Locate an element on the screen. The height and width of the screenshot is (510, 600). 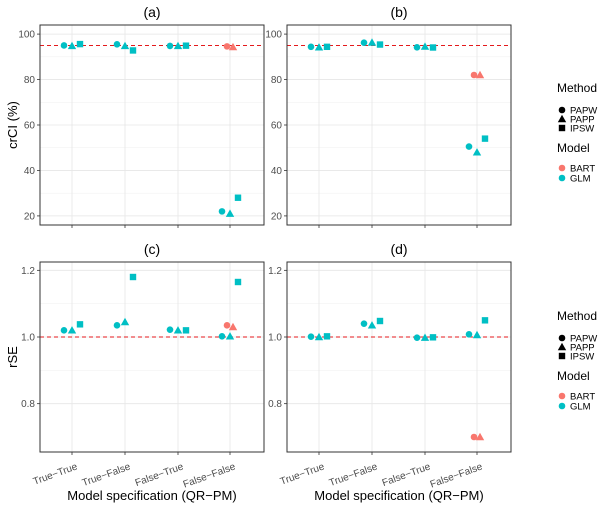
x-tick-label: False−True is located at coordinates (407, 475).